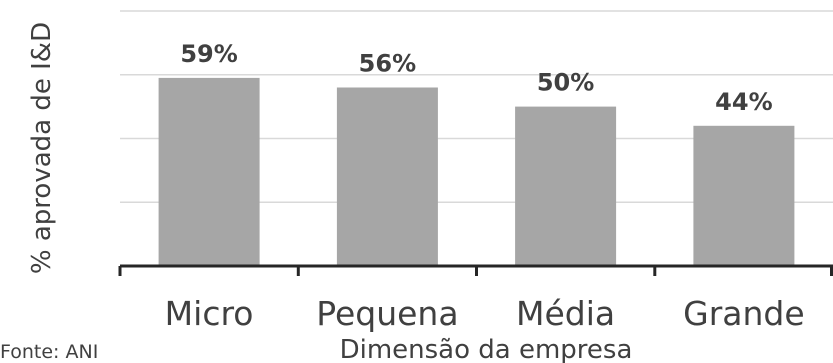 This screenshot has height=363, width=833. Describe the element at coordinates (744, 196) in the screenshot. I see `bar-grande` at that location.